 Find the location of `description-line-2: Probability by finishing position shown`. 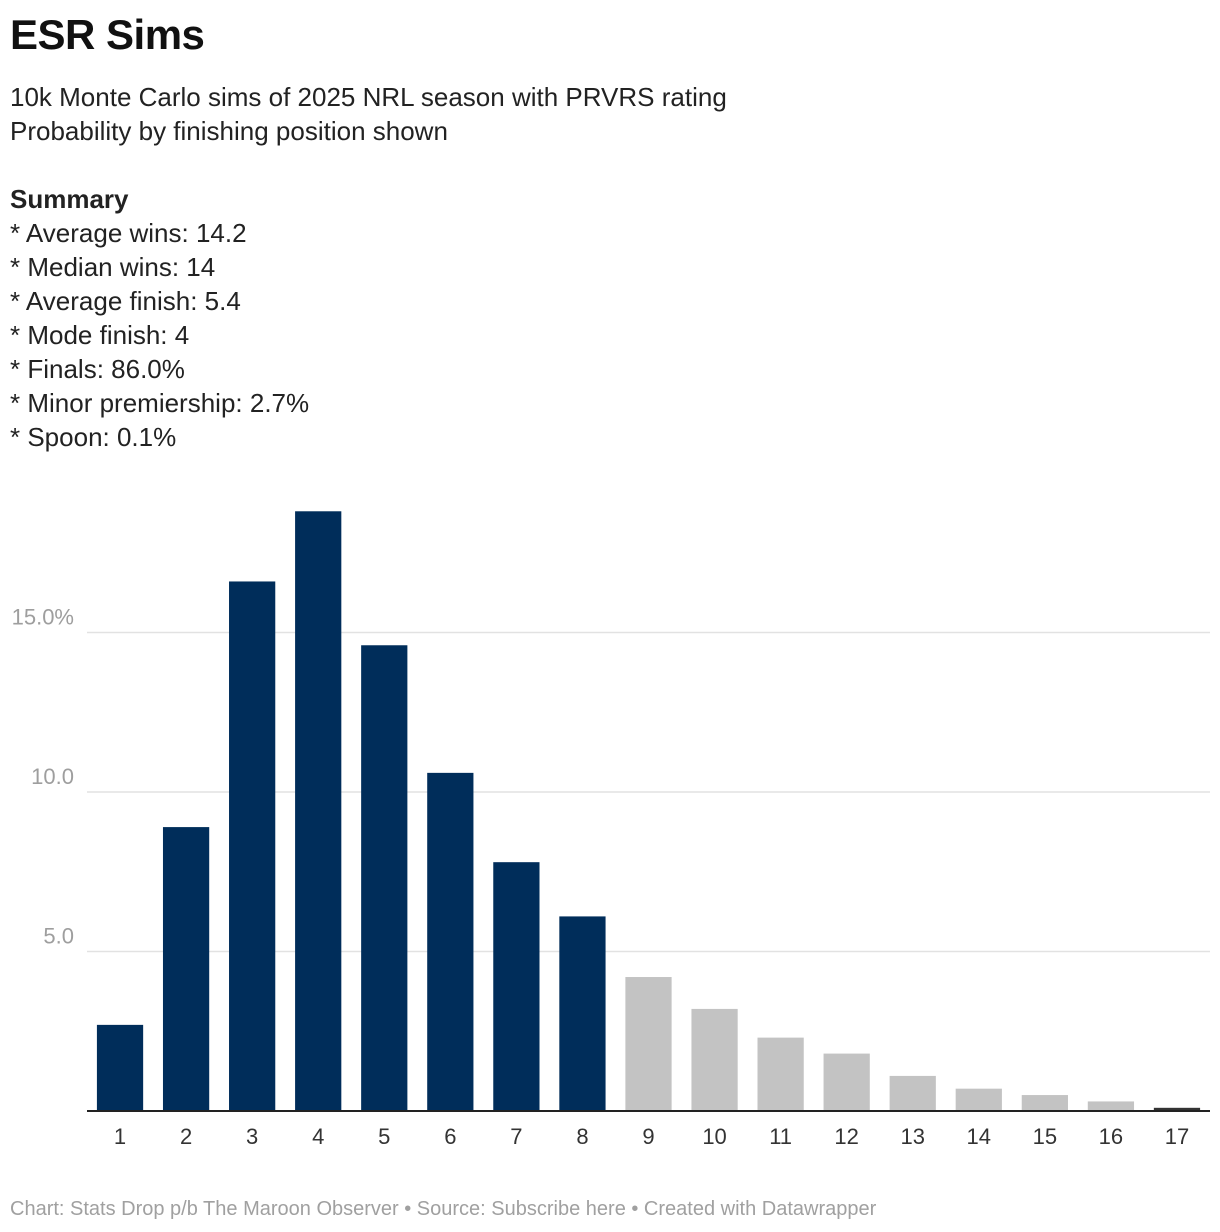

description-line-2: Probability by finishing position shown is located at coordinates (229, 131).